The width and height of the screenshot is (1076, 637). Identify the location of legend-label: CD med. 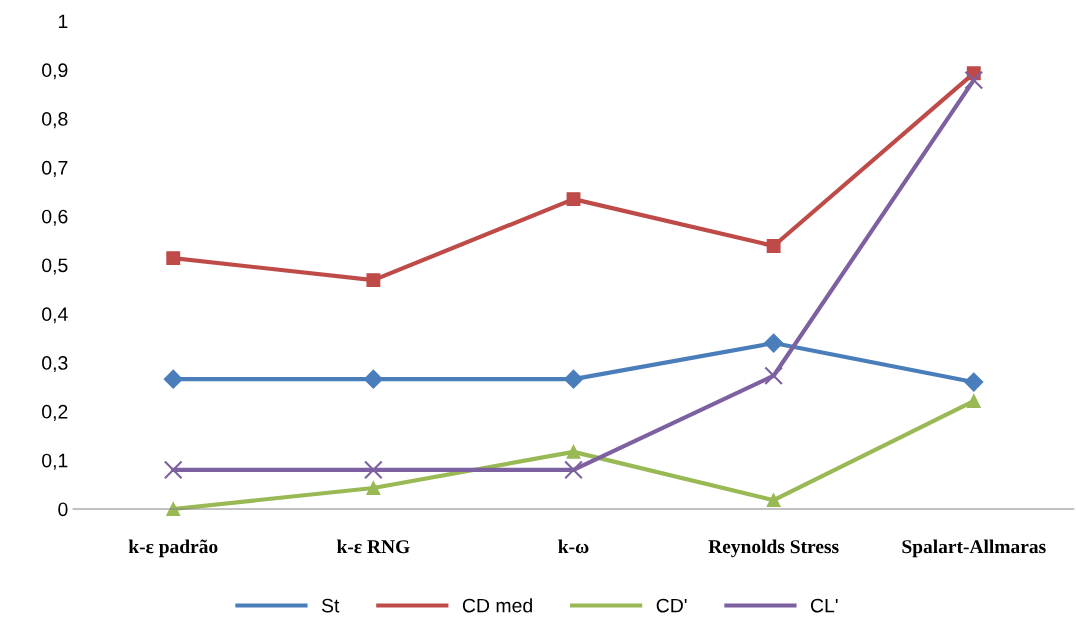
(497, 605).